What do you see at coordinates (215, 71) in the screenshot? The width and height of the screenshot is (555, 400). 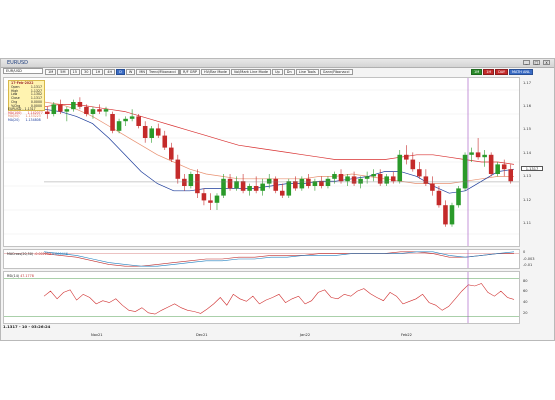 I see `hv-bar-mode-tool: HV/Bar Mode` at bounding box center [215, 71].